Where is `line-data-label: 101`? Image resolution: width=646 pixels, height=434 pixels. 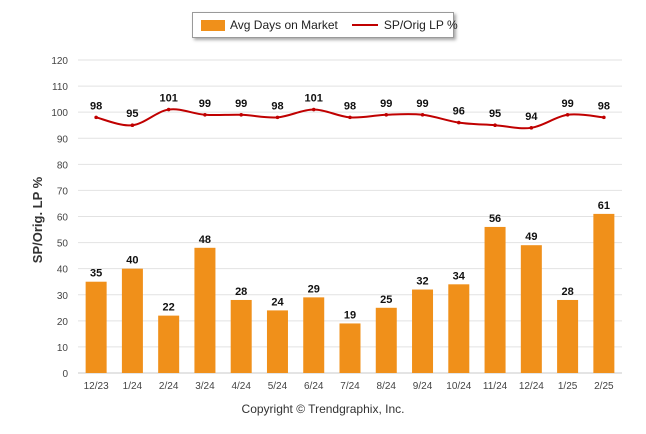
line-data-label: 101 is located at coordinates (314, 99).